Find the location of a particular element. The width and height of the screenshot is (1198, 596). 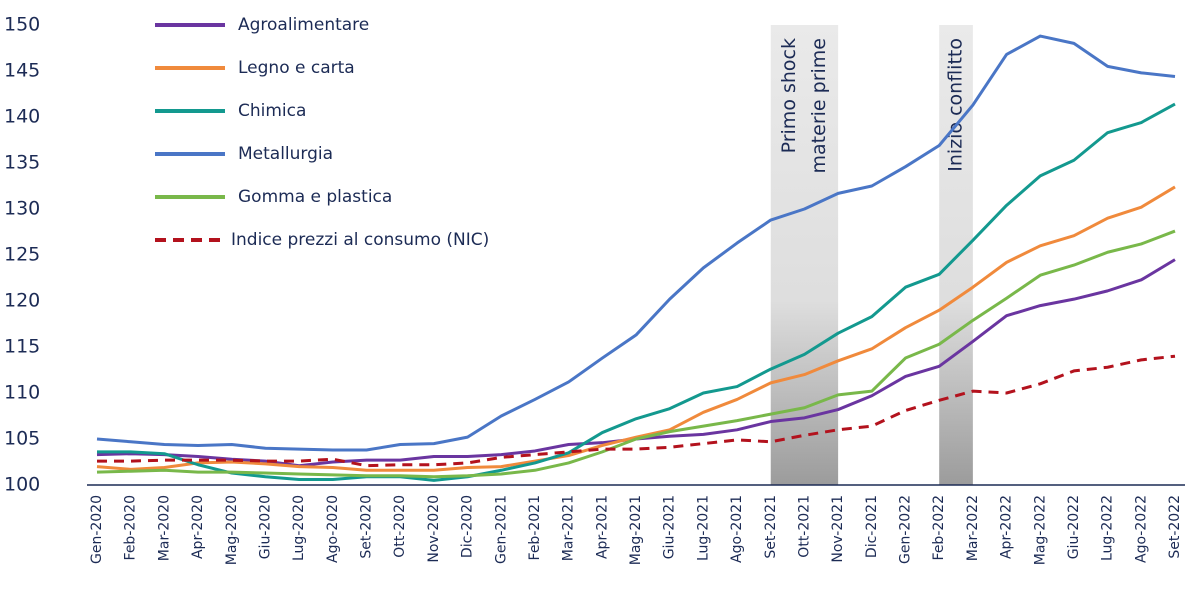

x-tick-label: Giu-2020 is located at coordinates (265, 527).